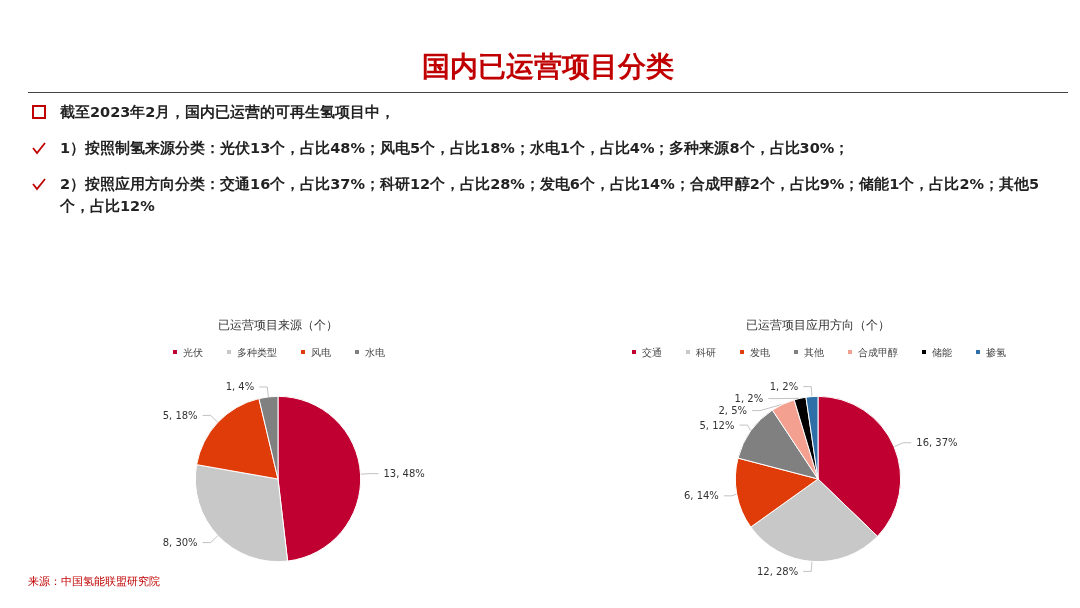 Image resolution: width=1080 pixels, height=608 pixels. I want to click on data-label: 5, 18%, so click(180, 415).